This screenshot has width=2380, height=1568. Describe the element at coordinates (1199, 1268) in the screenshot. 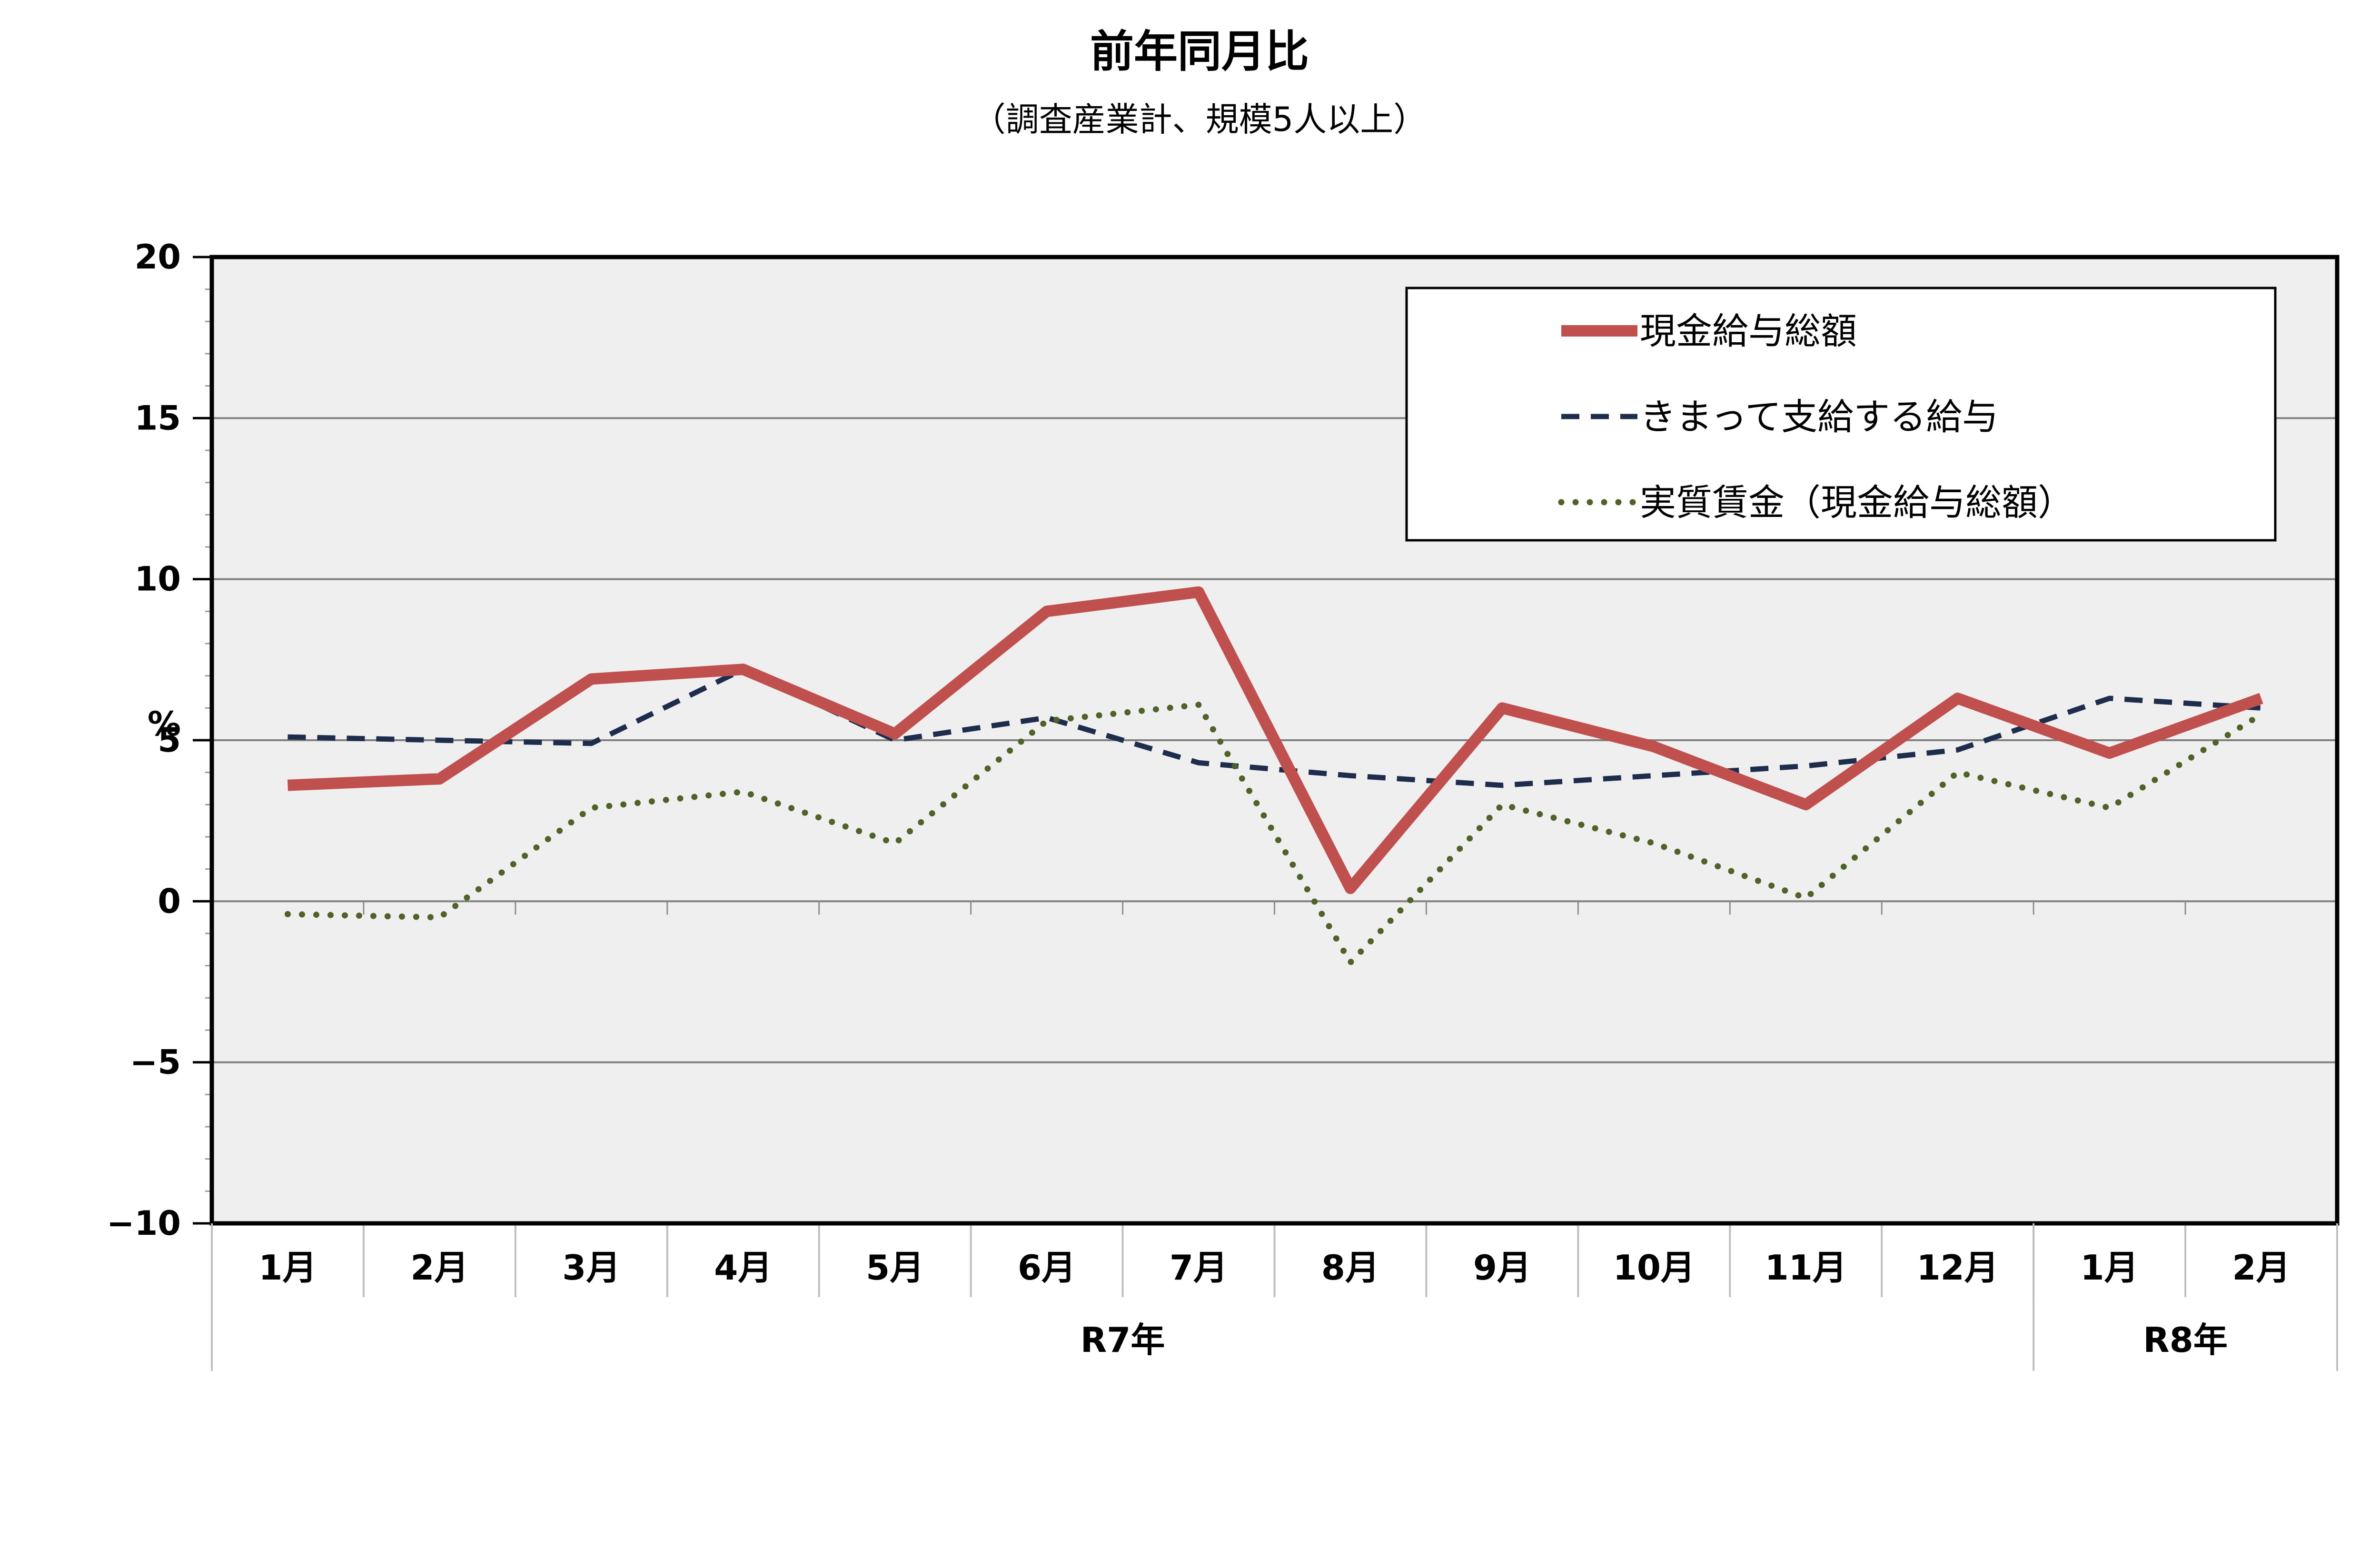

I see `x-tick-label: 7月` at that location.